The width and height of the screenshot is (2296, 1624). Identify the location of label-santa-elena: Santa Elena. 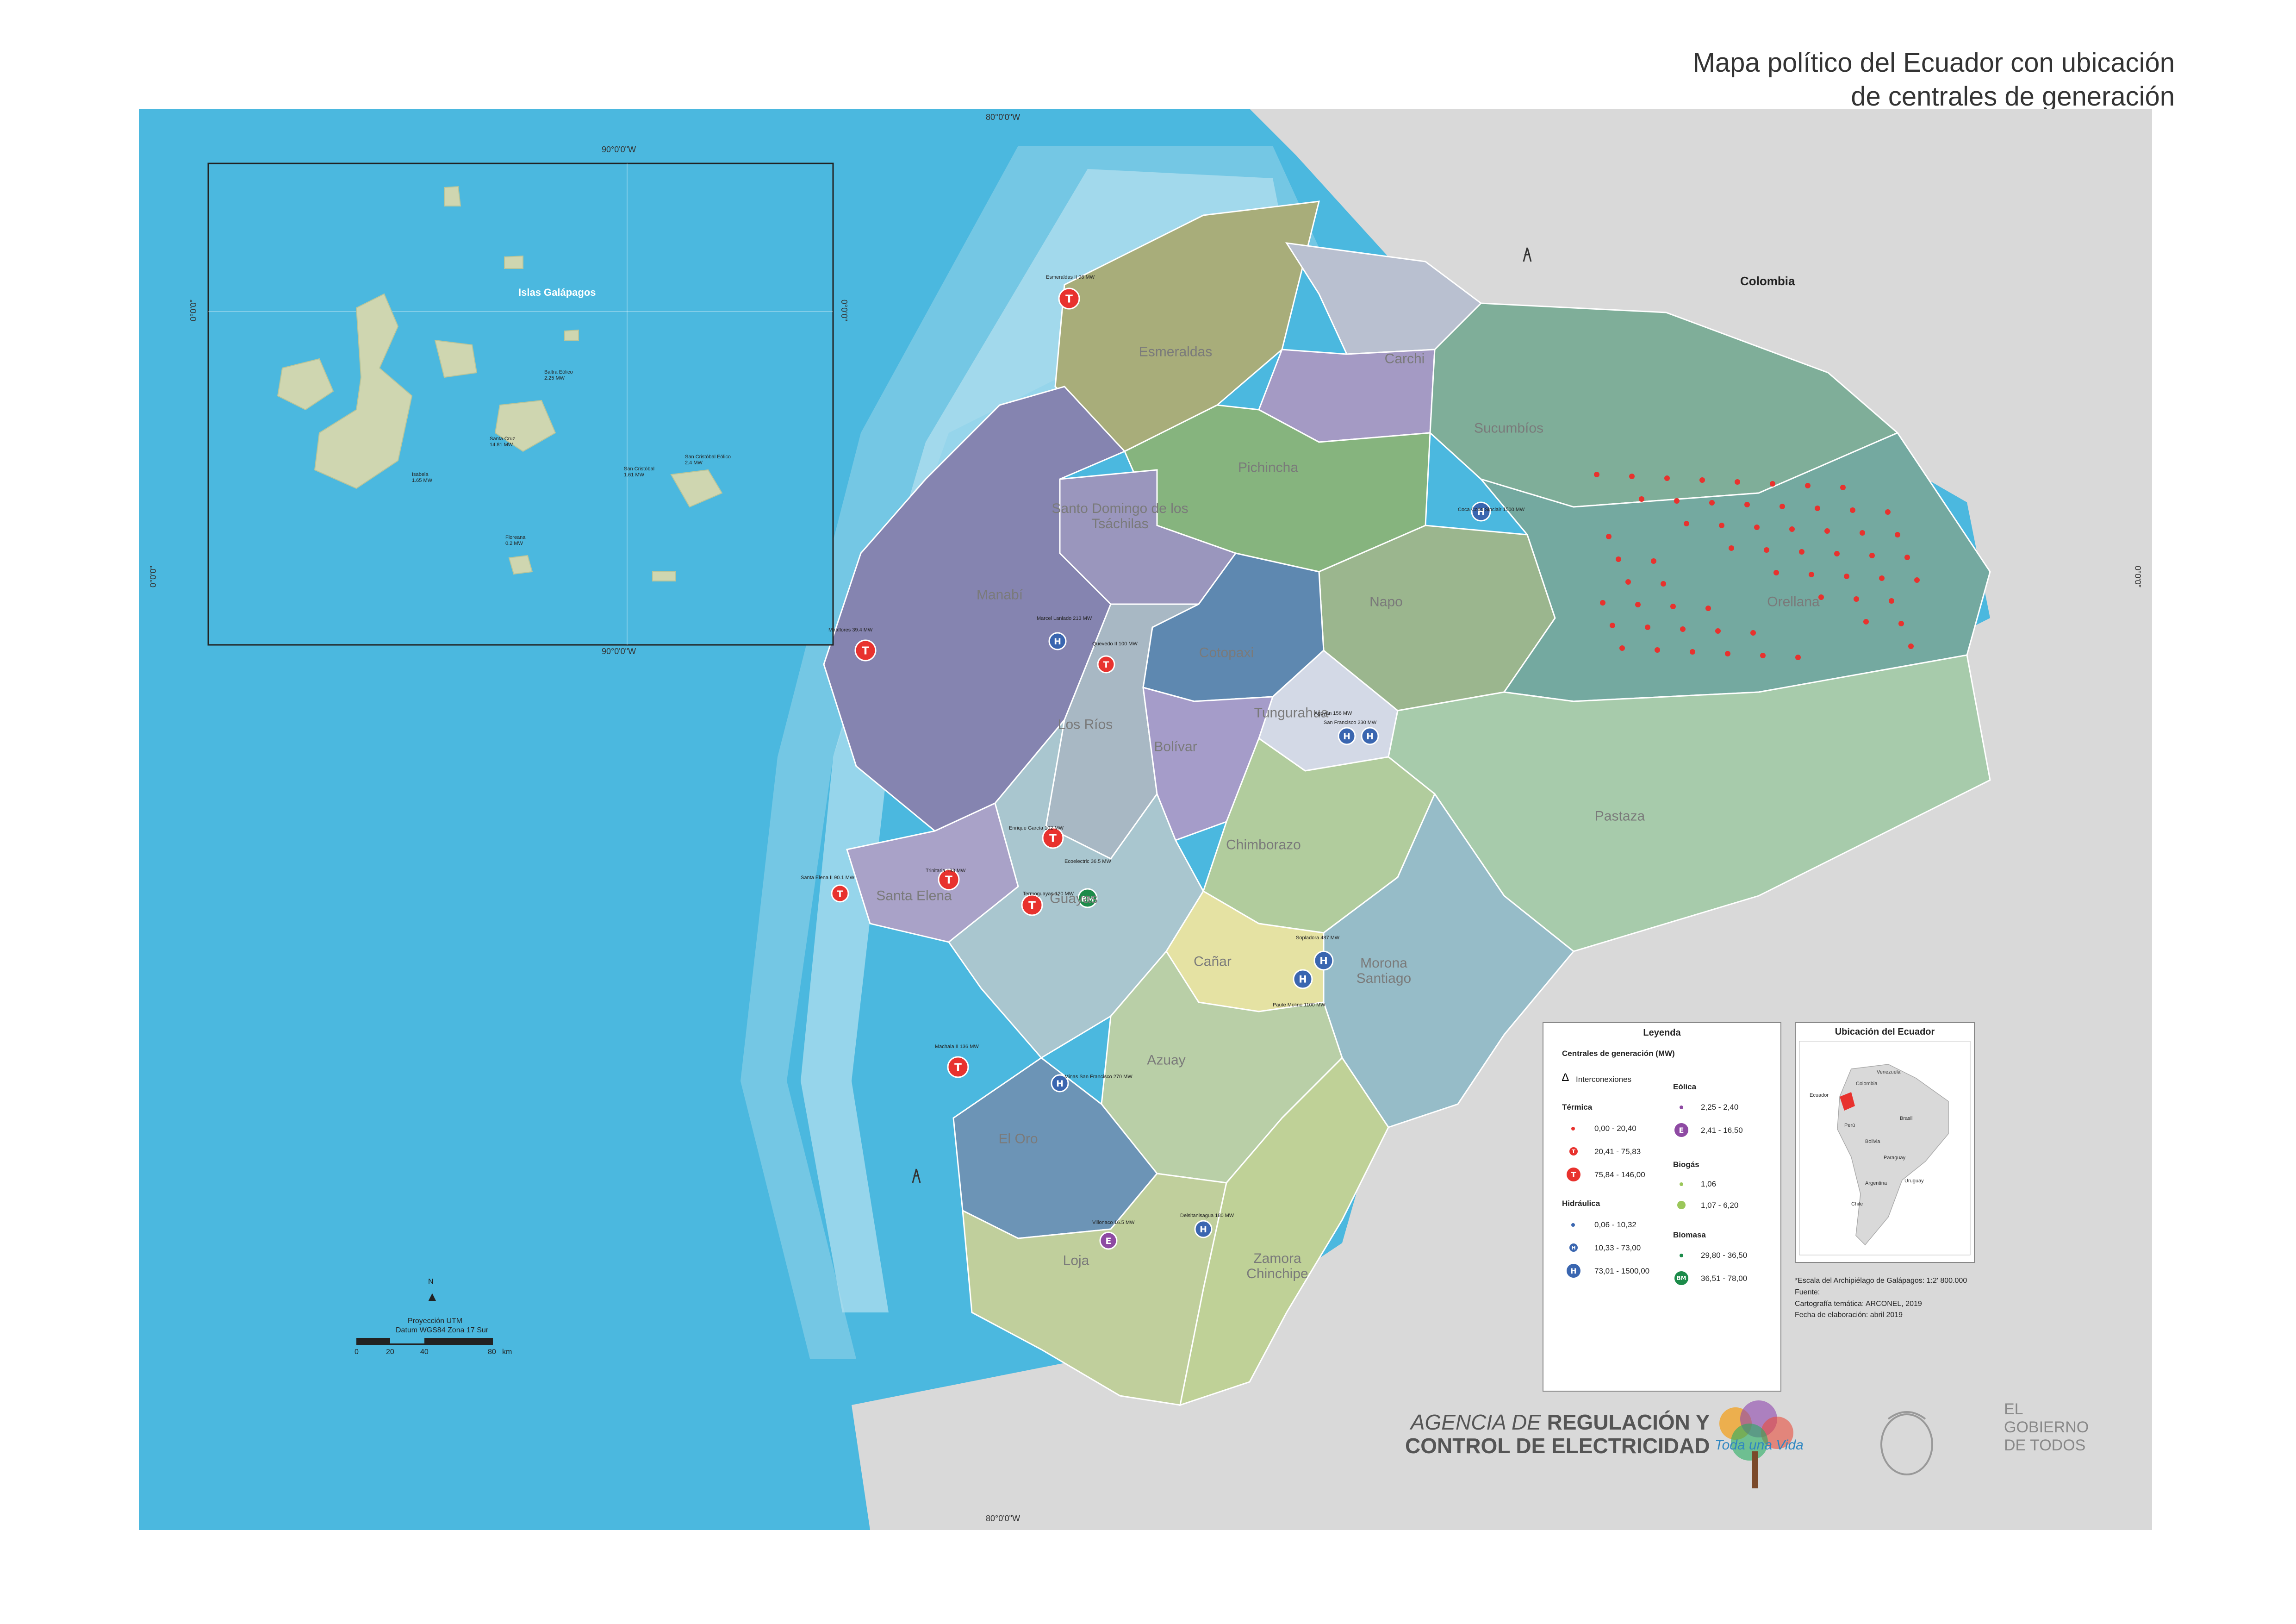
(914, 896).